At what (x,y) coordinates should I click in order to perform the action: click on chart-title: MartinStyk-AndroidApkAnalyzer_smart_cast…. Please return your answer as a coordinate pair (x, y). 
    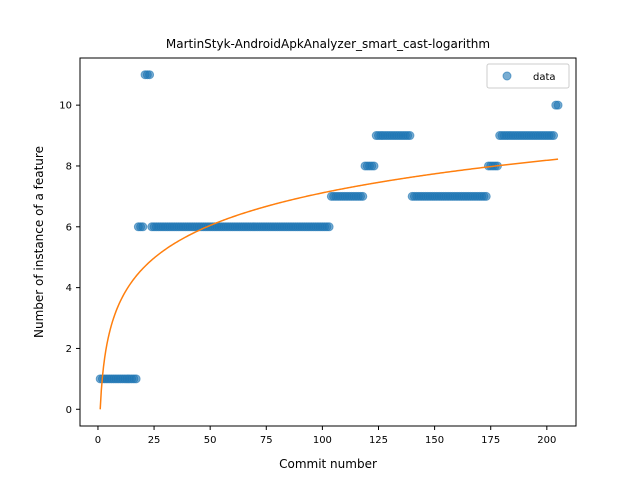
    Looking at the image, I should click on (328, 44).